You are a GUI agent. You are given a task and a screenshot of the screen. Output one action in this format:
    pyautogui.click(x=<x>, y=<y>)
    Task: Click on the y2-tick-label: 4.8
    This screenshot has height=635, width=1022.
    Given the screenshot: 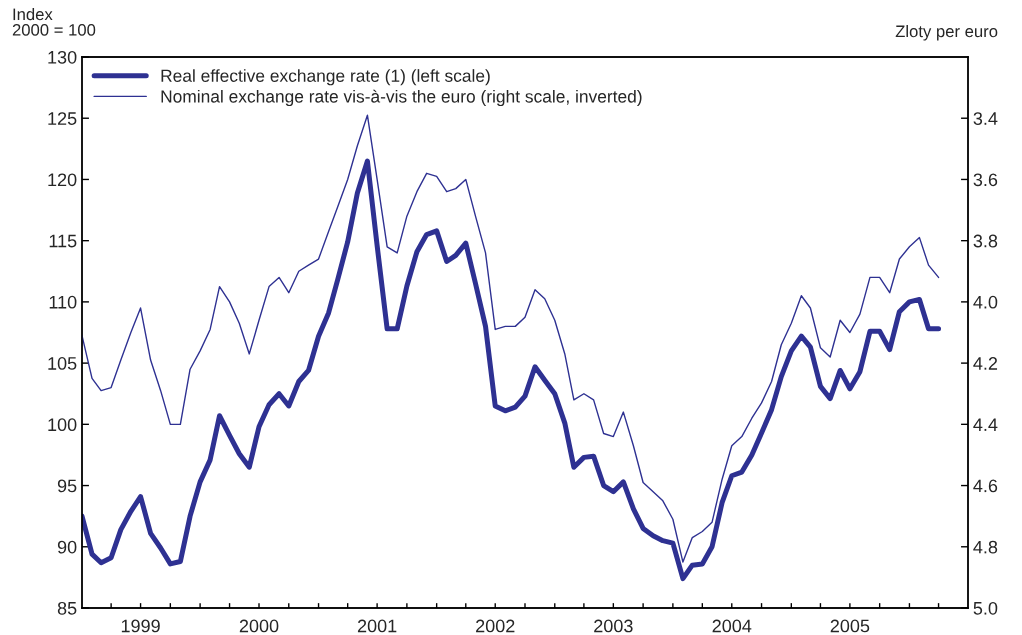 What is the action you would take?
    pyautogui.click(x=985, y=547)
    